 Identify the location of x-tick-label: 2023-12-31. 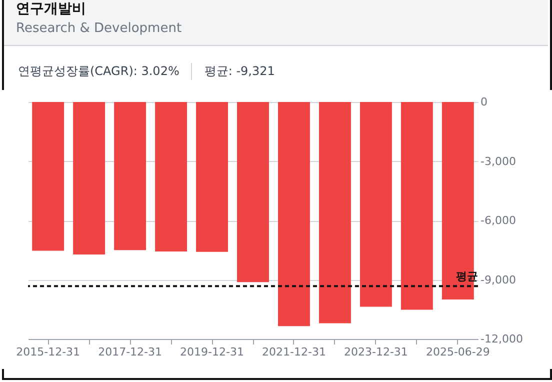
(376, 352).